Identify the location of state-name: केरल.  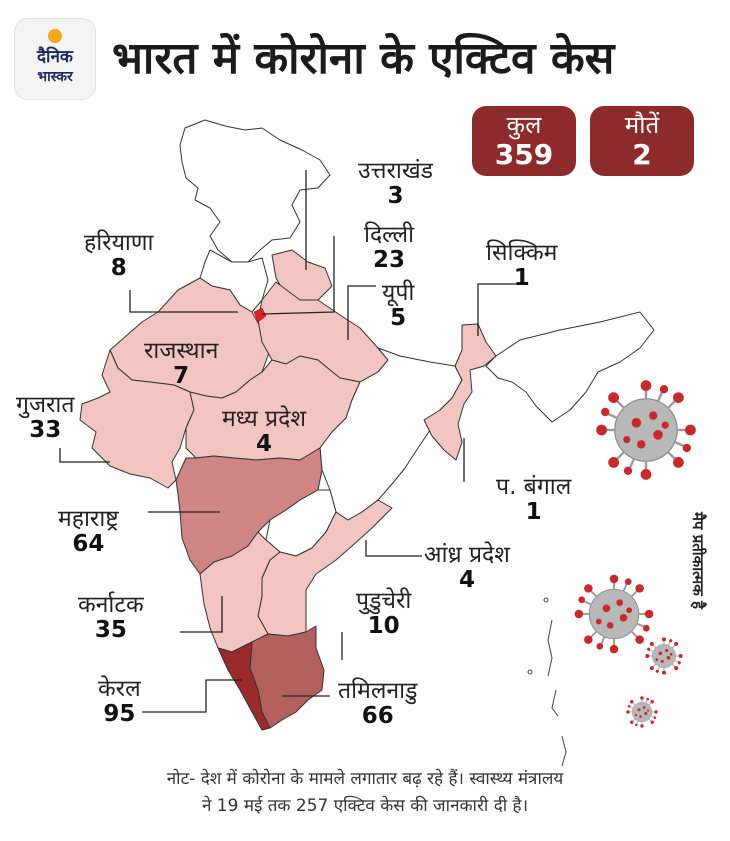
(119, 689).